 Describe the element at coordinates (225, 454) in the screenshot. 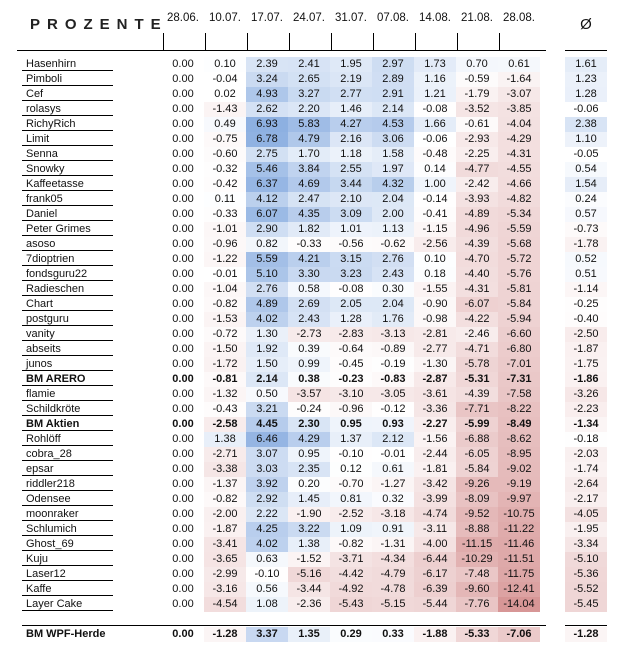

I see `value-cell: -2.71` at that location.